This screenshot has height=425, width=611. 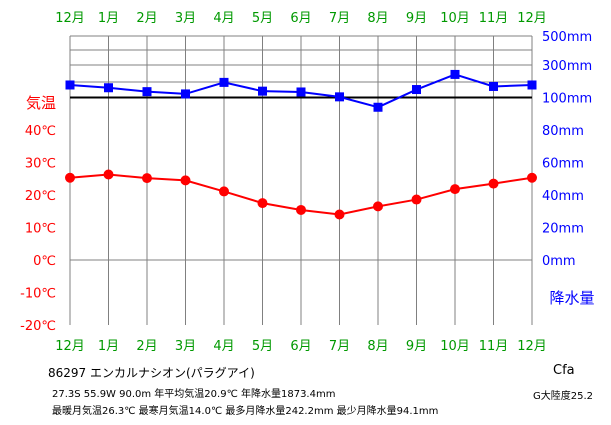 I want to click on temperature-axis: 気温 40℃ 30℃ 20℃ 10℃ 0℃ -10℃ -20℃, so click(x=38, y=214).